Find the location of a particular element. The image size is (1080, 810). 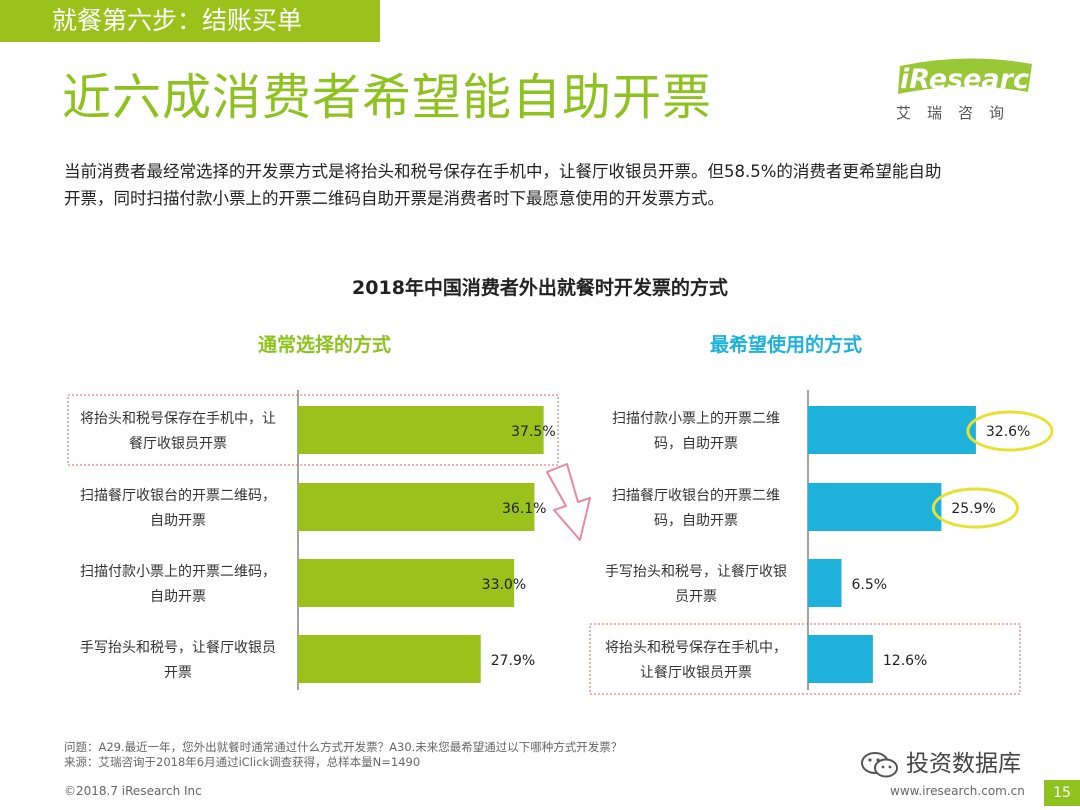

category-label: 扫描餐厅收银台的开票二维 is located at coordinates (696, 496).